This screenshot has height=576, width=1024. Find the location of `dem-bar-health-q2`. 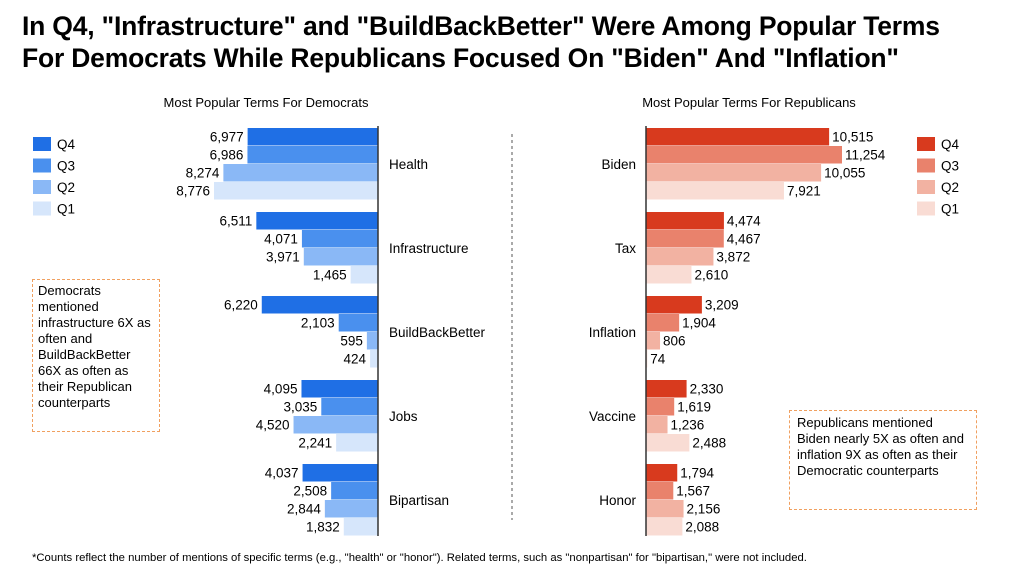

dem-bar-health-q2 is located at coordinates (300, 173).